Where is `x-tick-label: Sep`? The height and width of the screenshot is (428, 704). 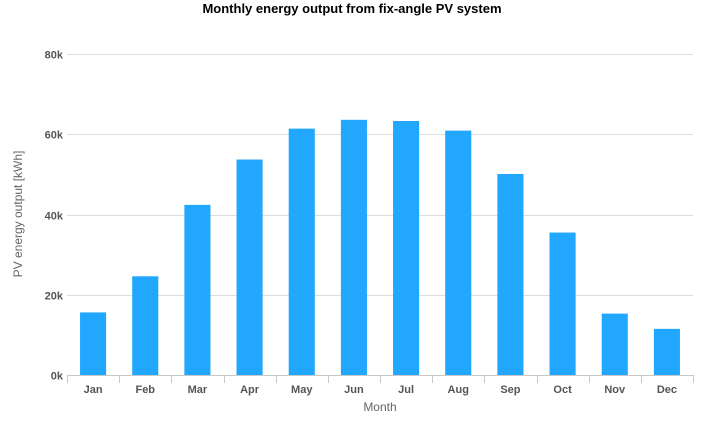
x-tick-label: Sep is located at coordinates (510, 390).